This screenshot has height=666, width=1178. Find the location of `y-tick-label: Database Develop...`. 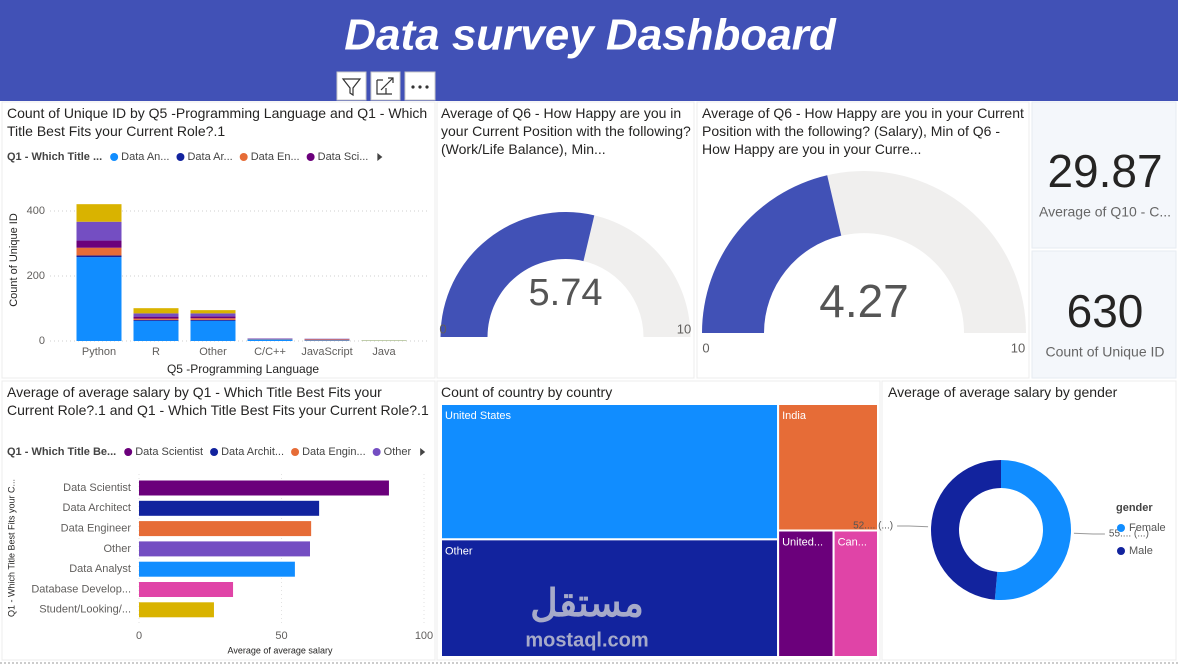

y-tick-label: Database Develop... is located at coordinates (81, 589).